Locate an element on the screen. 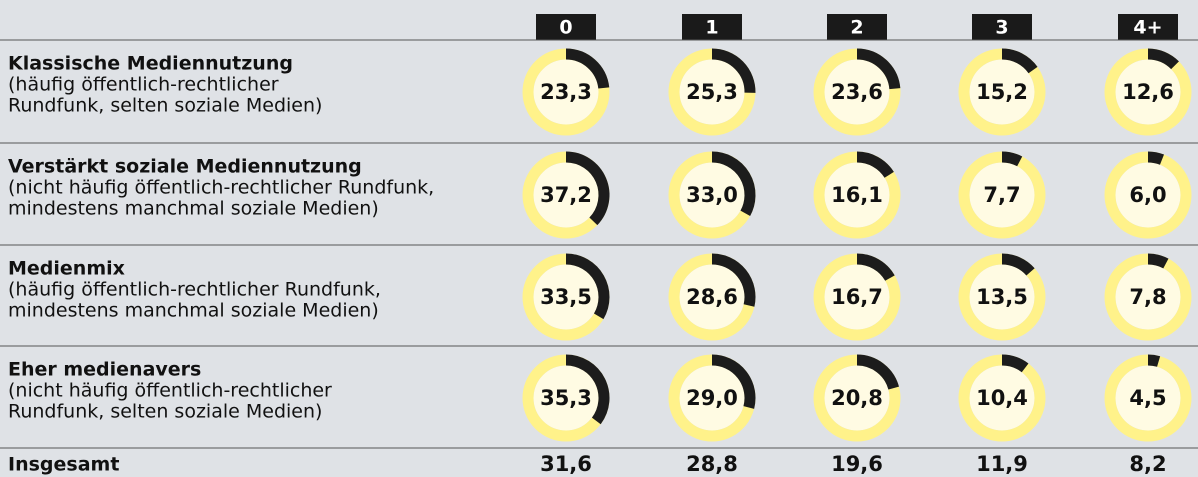 The image size is (1198, 477). row-title: Medienmix is located at coordinates (66, 269).